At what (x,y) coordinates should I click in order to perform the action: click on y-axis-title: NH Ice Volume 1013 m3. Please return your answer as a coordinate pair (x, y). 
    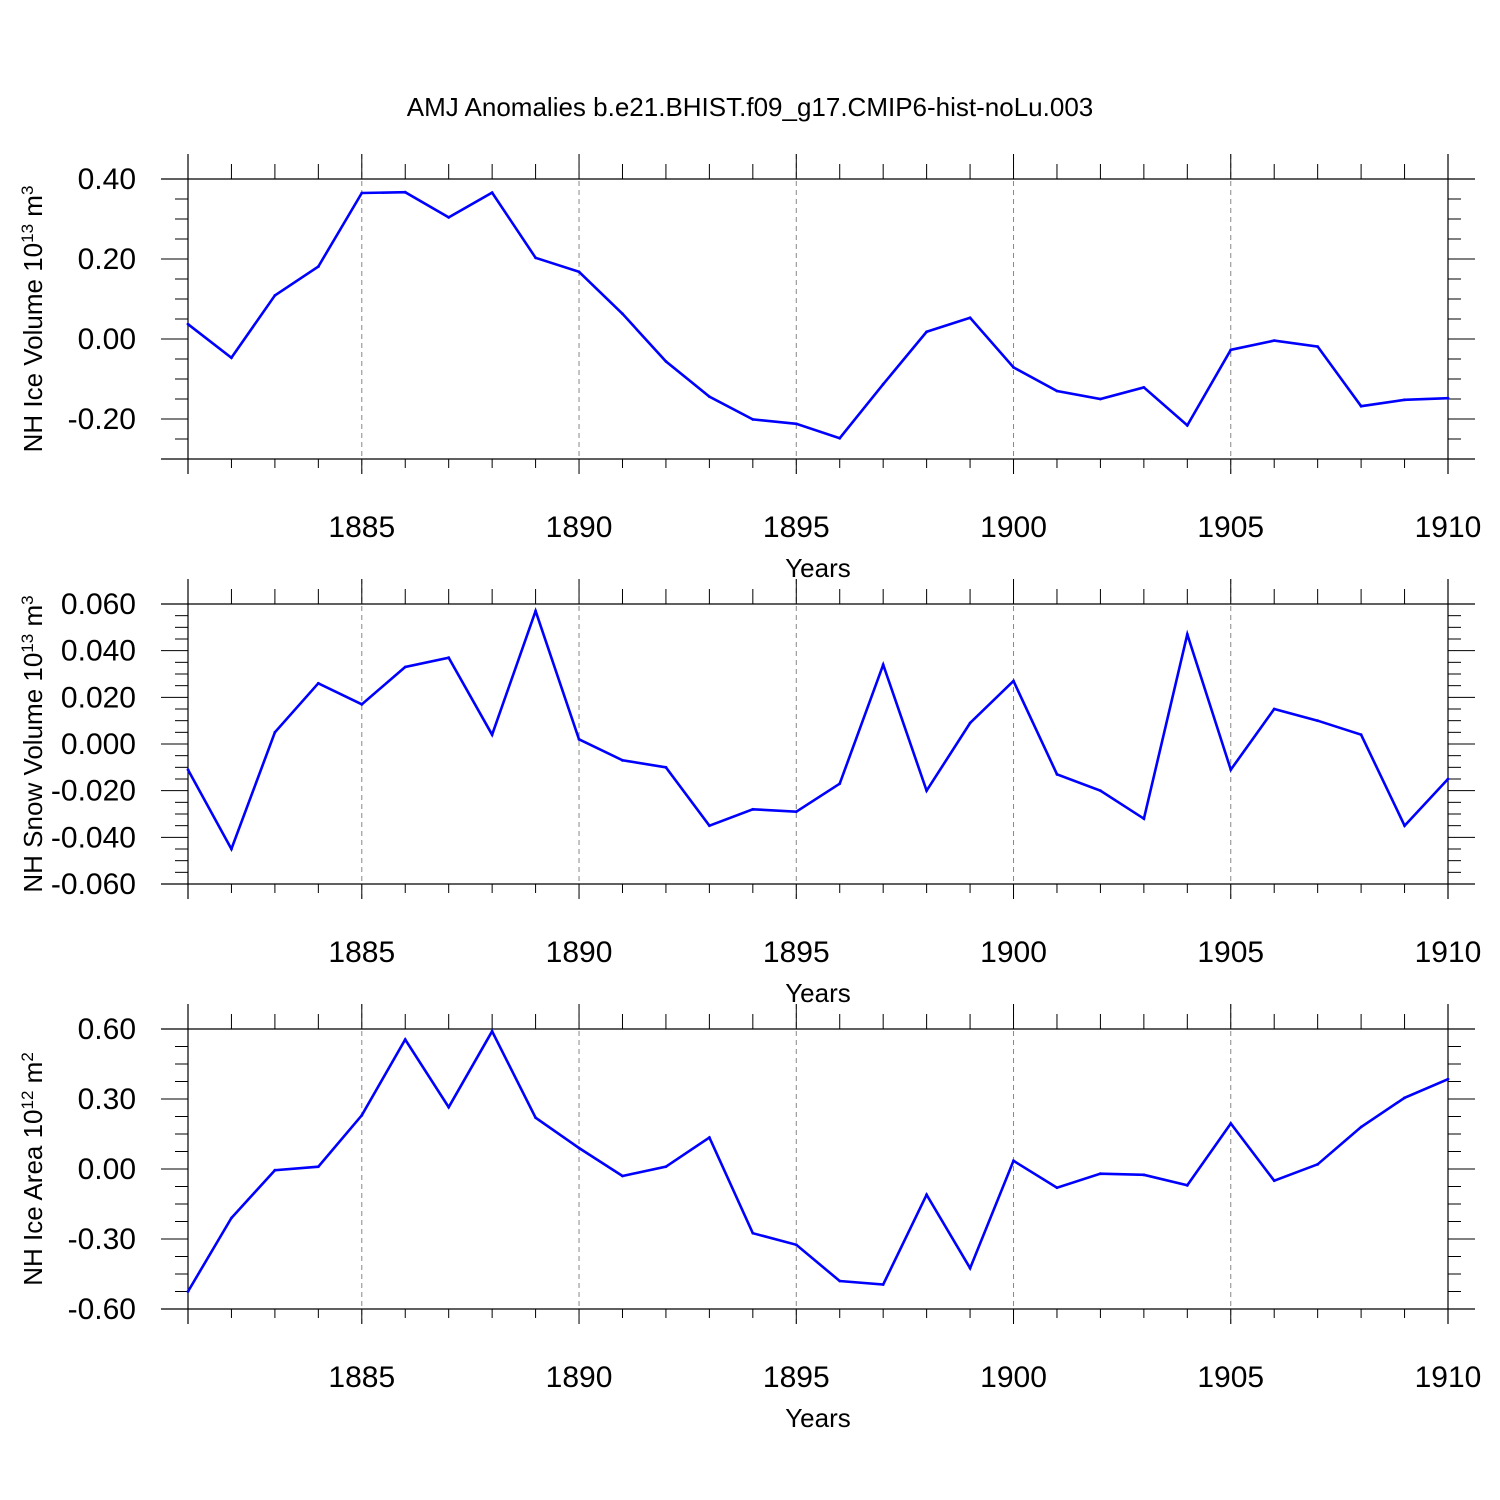
    Looking at the image, I should click on (33, 319).